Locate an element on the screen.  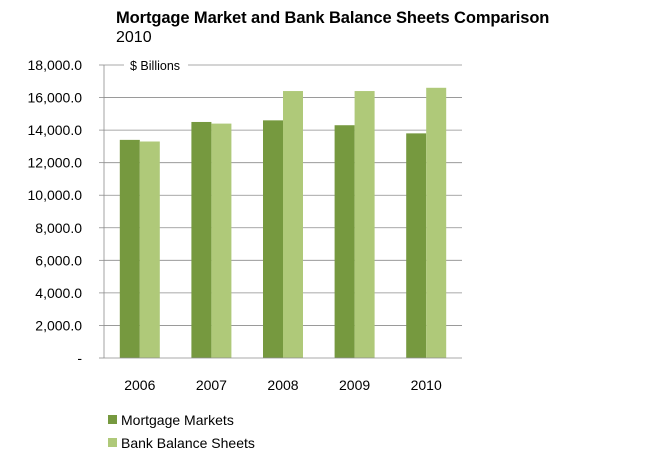
bar-bank-balance-sheets-2006 is located at coordinates (149, 249).